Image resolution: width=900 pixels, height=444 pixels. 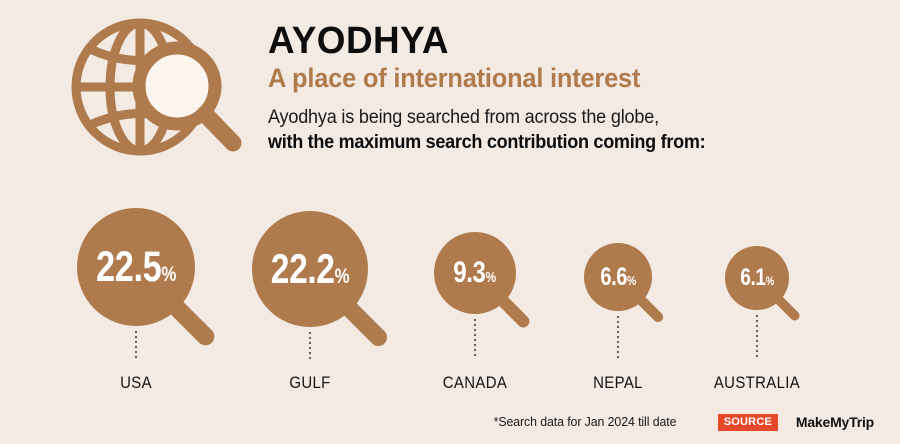 I want to click on country-label: USA, so click(x=136, y=382).